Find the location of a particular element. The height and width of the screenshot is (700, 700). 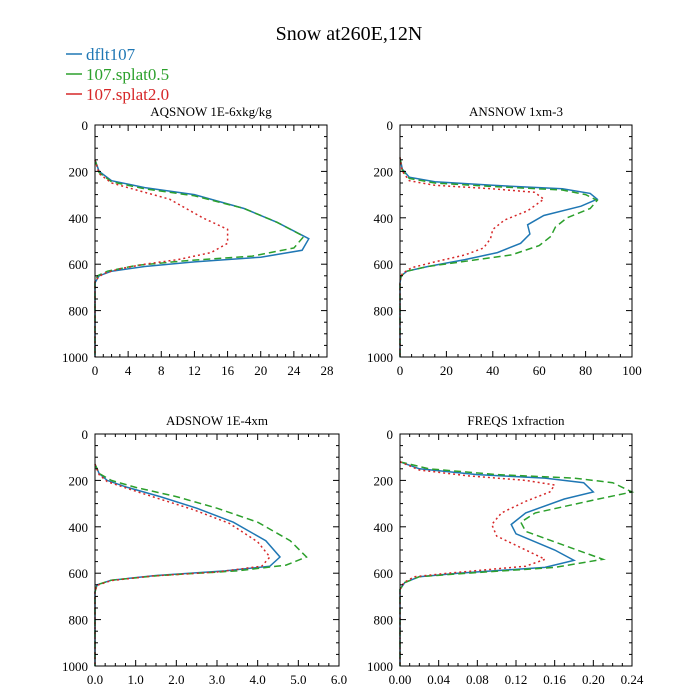

x-tick-label: 0.16 is located at coordinates (554, 679).